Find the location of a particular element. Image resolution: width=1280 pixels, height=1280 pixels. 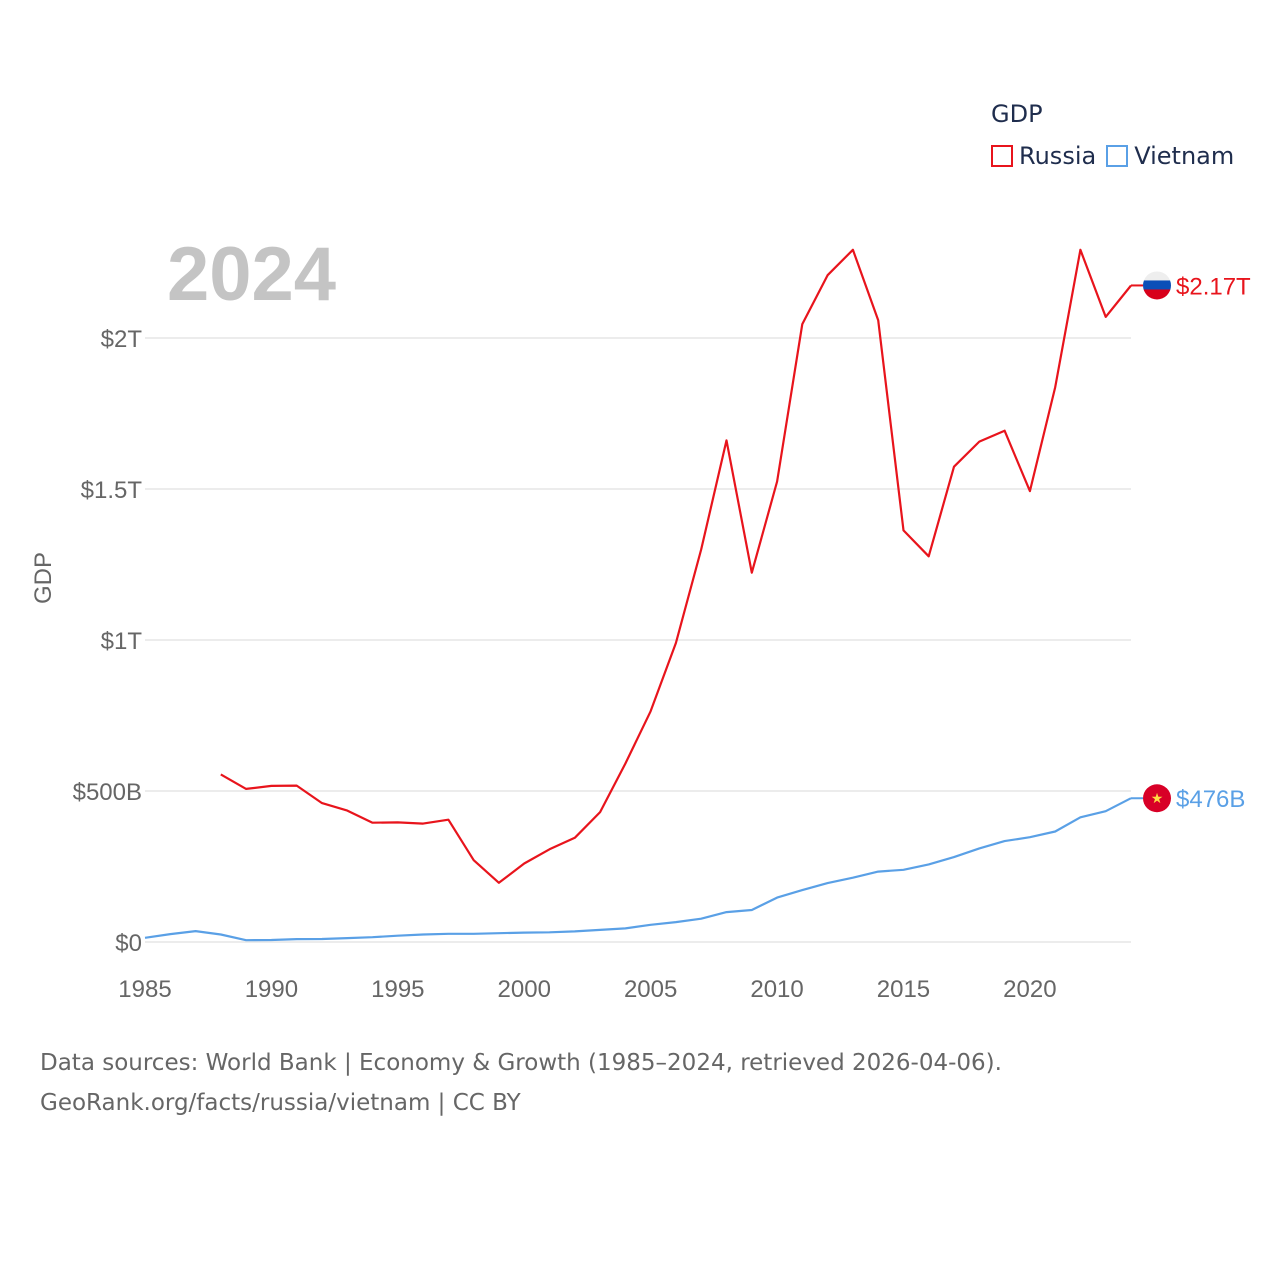

legend-label-vietnam: Vietnam is located at coordinates (1184, 156).